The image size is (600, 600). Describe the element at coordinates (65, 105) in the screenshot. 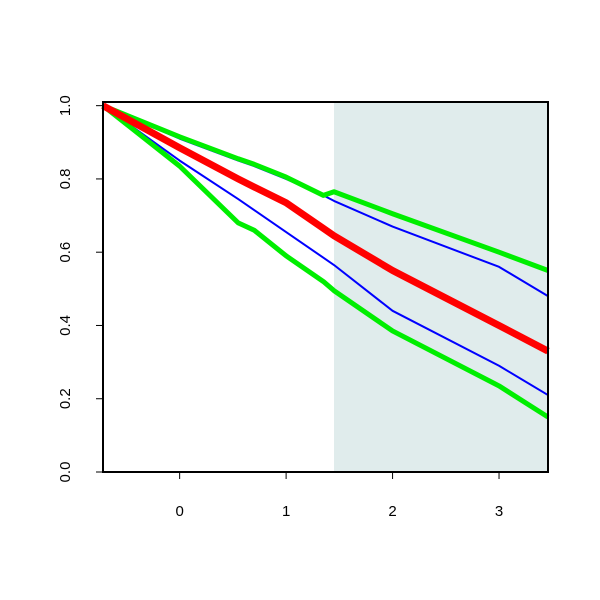

I see `y-tick-label: 1.0` at that location.